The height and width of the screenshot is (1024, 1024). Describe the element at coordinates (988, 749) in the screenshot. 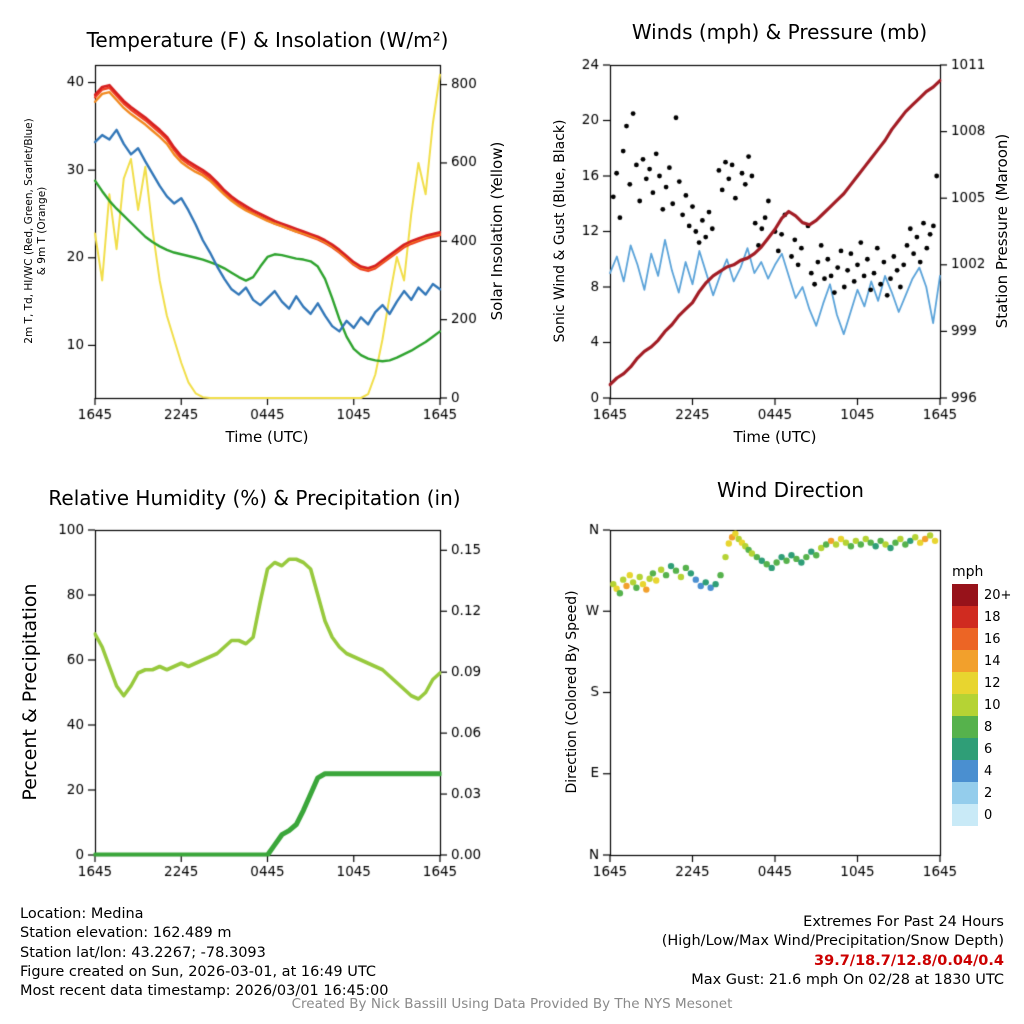

I see `colorbar-label: 6` at that location.